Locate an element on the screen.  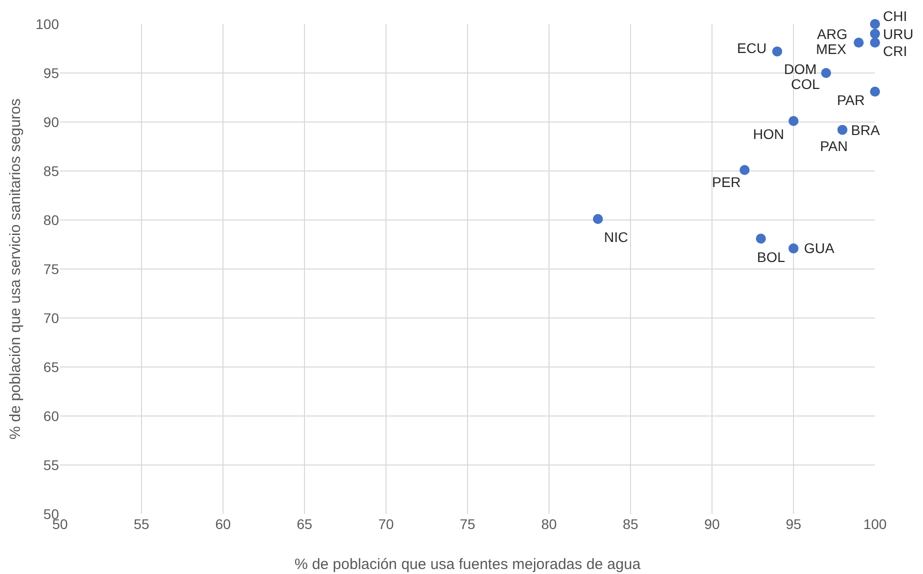
annotation: CHI is located at coordinates (895, 16).